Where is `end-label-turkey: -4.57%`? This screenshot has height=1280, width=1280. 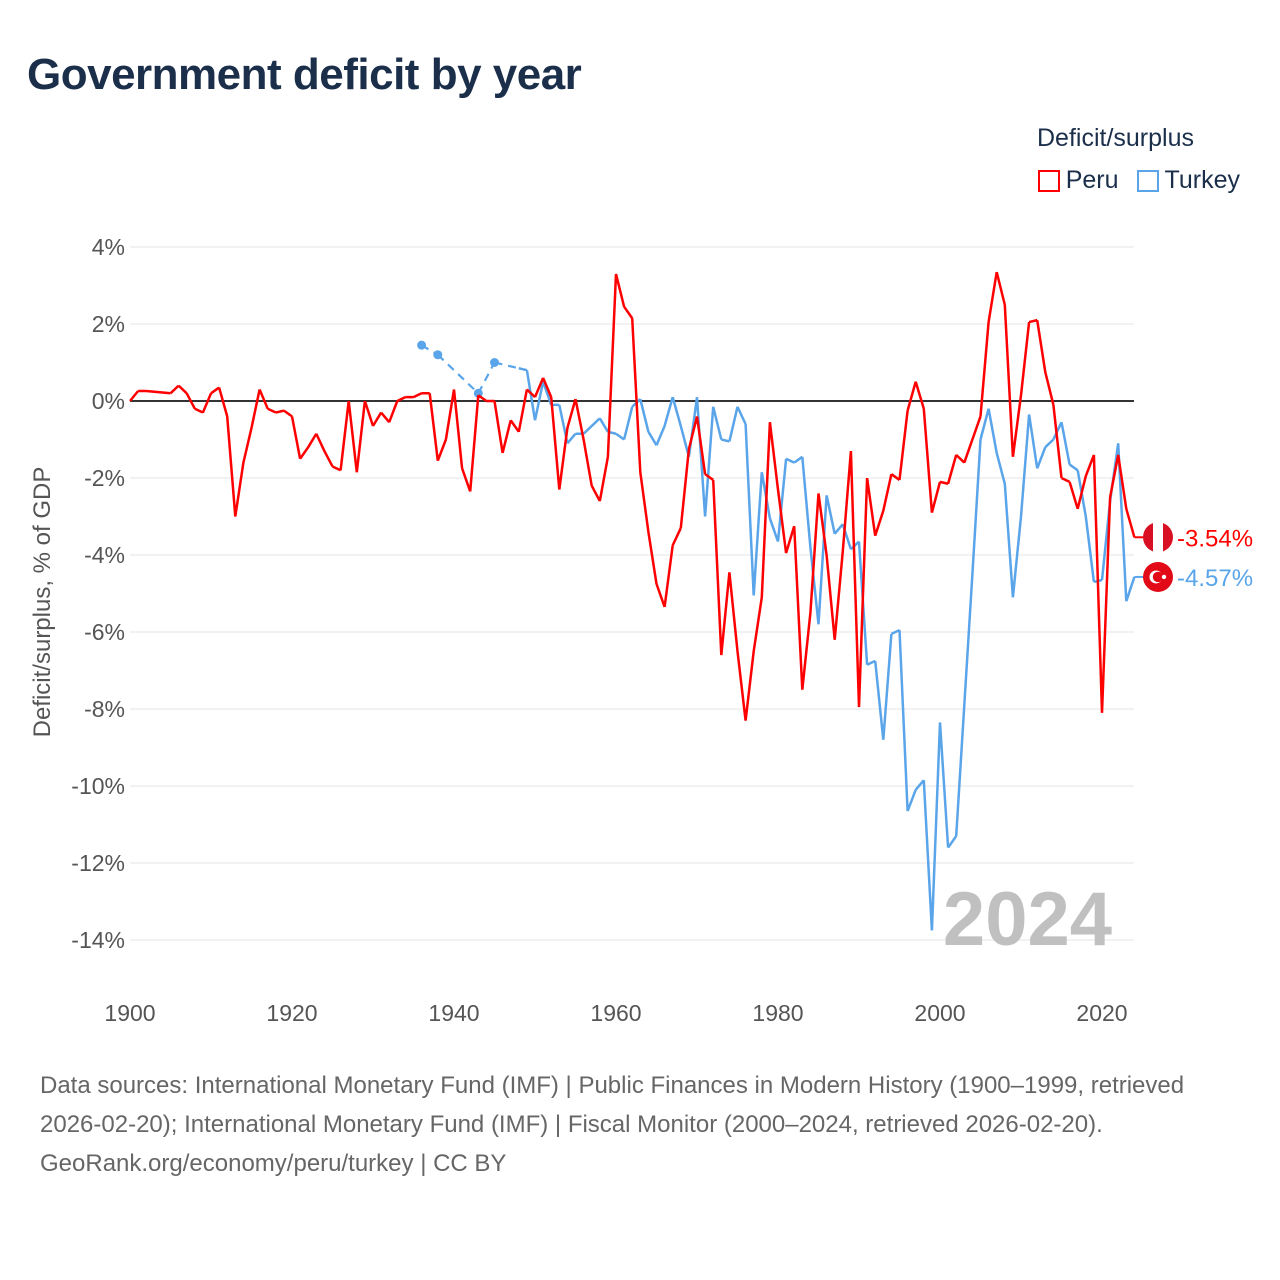
end-label-turkey: -4.57% is located at coordinates (1215, 578).